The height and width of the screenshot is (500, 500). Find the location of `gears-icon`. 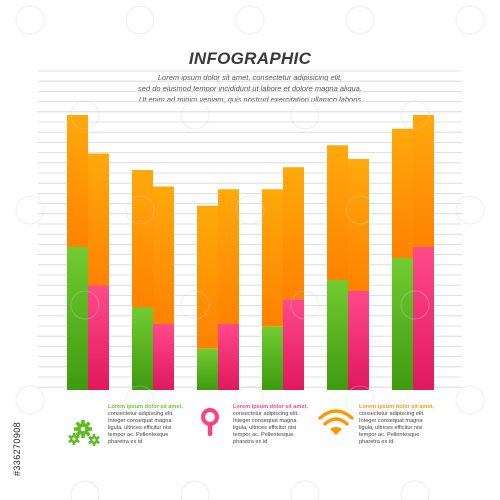

gears-icon is located at coordinates (84, 433).